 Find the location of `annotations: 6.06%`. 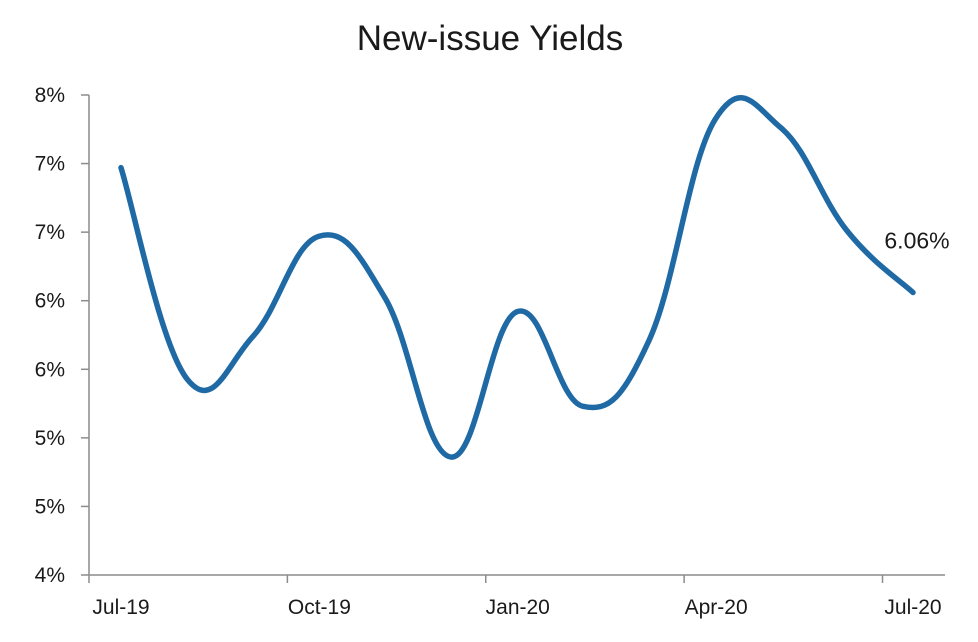

annotations: 6.06% is located at coordinates (916, 240).